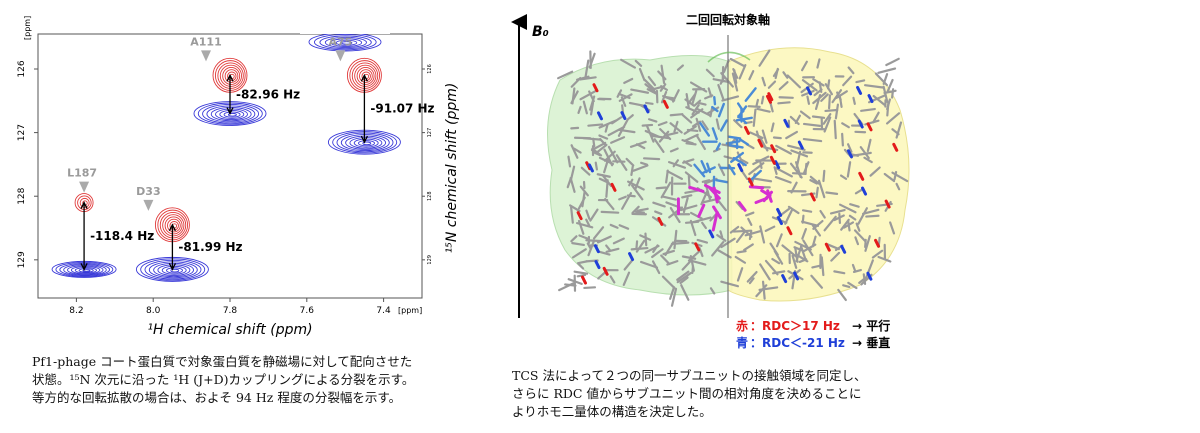 This screenshot has width=1200, height=433. Describe the element at coordinates (640, 175) in the screenshot. I see `subunit-a-surface` at that location.